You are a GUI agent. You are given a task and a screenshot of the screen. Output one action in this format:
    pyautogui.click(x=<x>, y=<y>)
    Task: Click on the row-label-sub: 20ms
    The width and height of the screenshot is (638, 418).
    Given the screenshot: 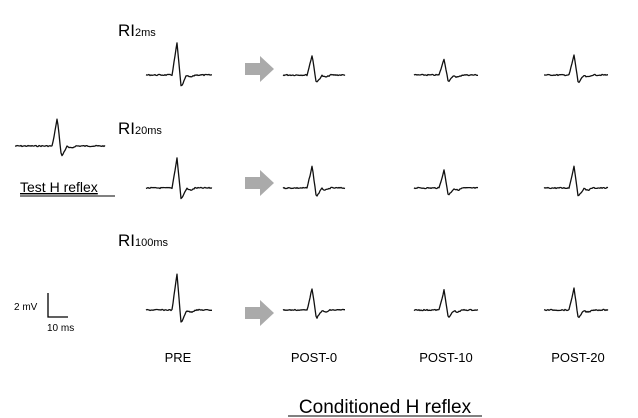 What is the action you would take?
    pyautogui.click(x=148, y=131)
    